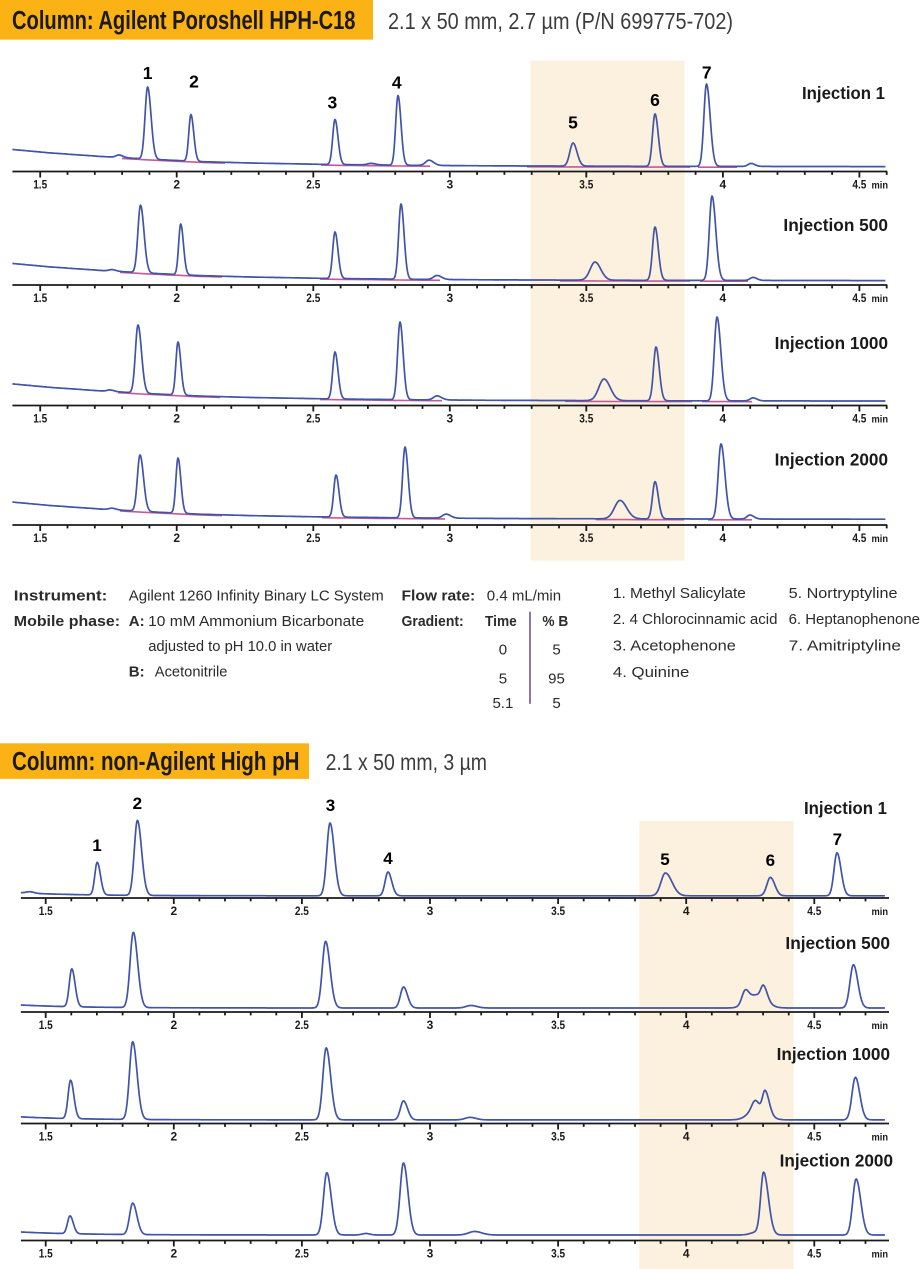 The image size is (920, 1269). What do you see at coordinates (556, 678) in the screenshot?
I see `svg-text: 95` at bounding box center [556, 678].